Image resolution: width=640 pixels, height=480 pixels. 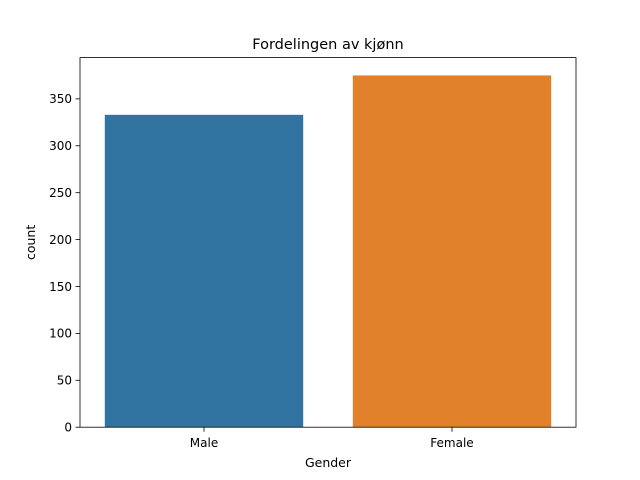 What do you see at coordinates (332, 438) in the screenshot?
I see `x-axis-ticks: Male Female` at bounding box center [332, 438].